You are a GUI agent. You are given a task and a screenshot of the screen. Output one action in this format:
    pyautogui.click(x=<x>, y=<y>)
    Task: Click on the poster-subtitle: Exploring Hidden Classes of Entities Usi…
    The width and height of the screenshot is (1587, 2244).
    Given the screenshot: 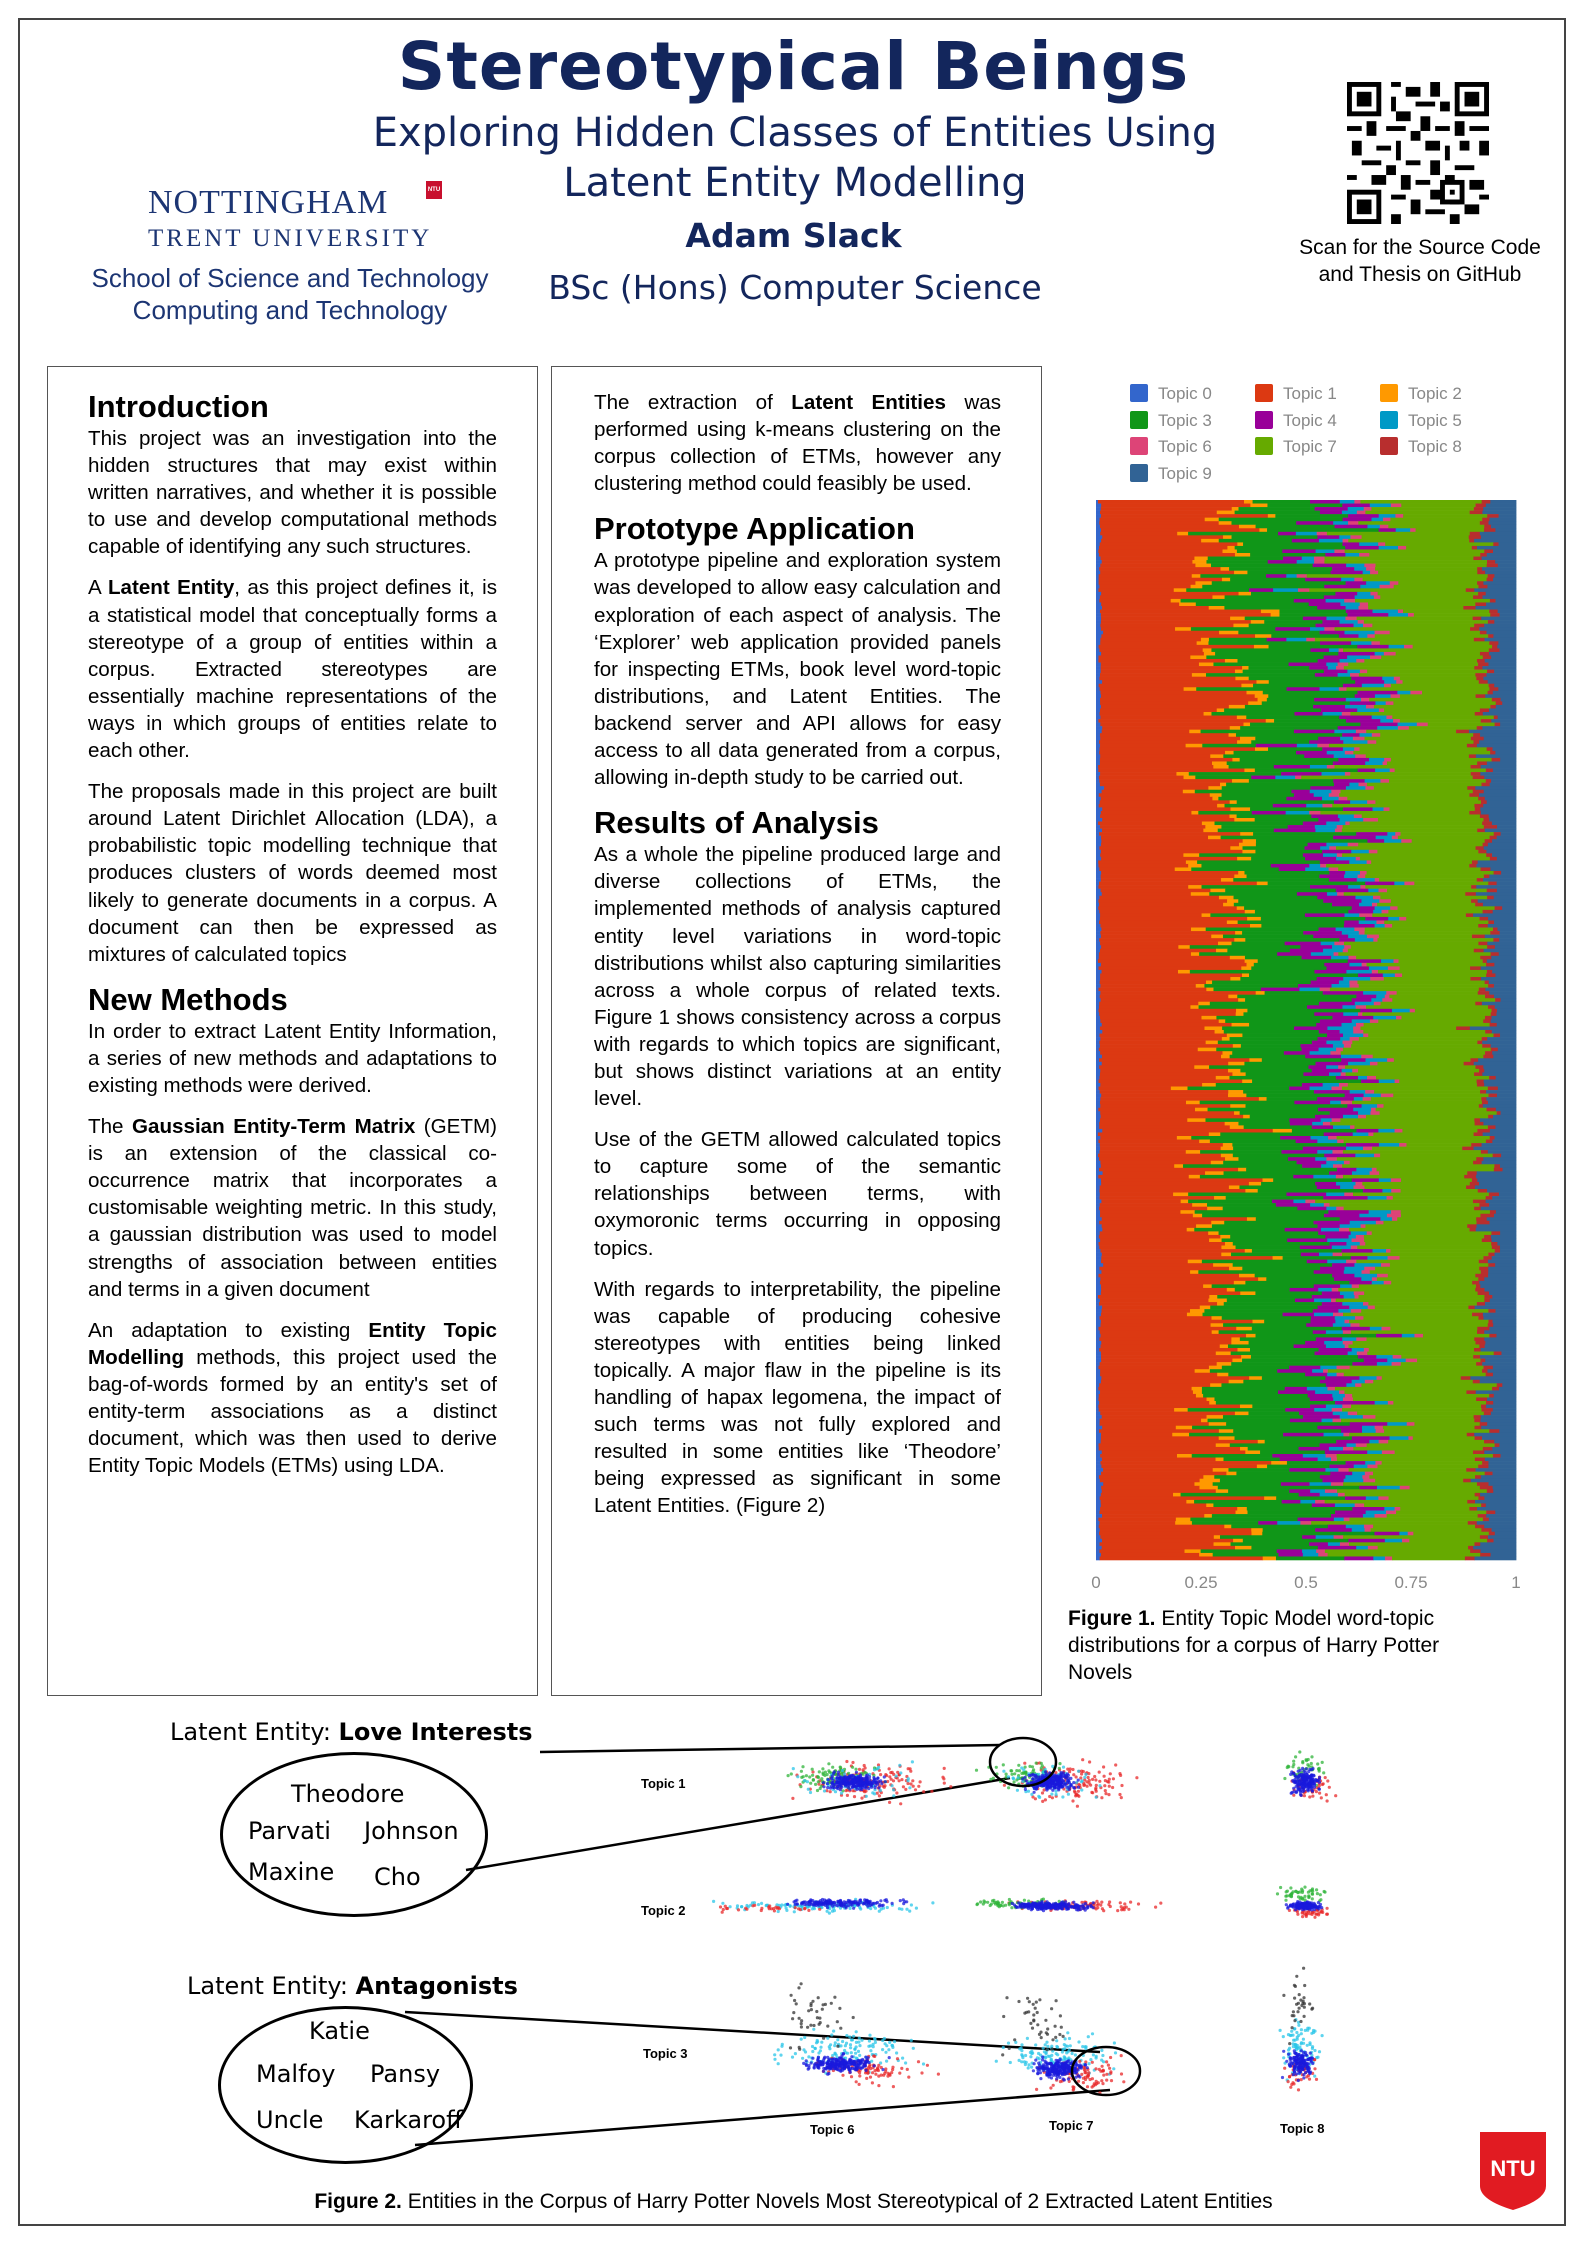 What is the action you would take?
    pyautogui.click(x=795, y=158)
    